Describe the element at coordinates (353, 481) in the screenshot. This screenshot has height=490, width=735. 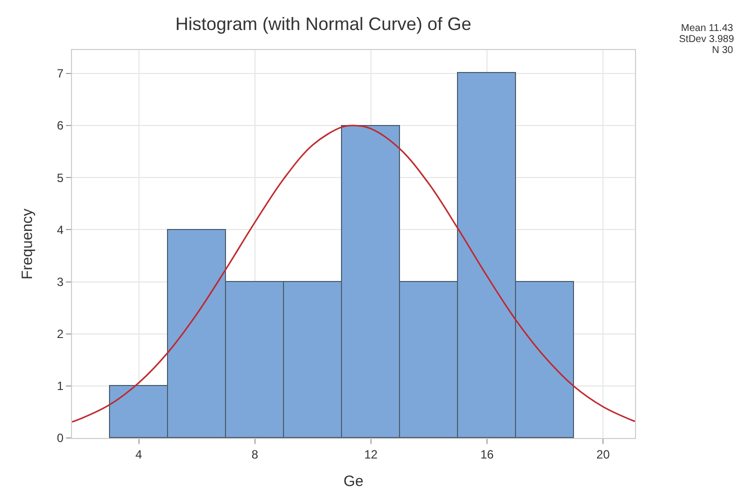
I see `x-axis-title: Ge` at that location.